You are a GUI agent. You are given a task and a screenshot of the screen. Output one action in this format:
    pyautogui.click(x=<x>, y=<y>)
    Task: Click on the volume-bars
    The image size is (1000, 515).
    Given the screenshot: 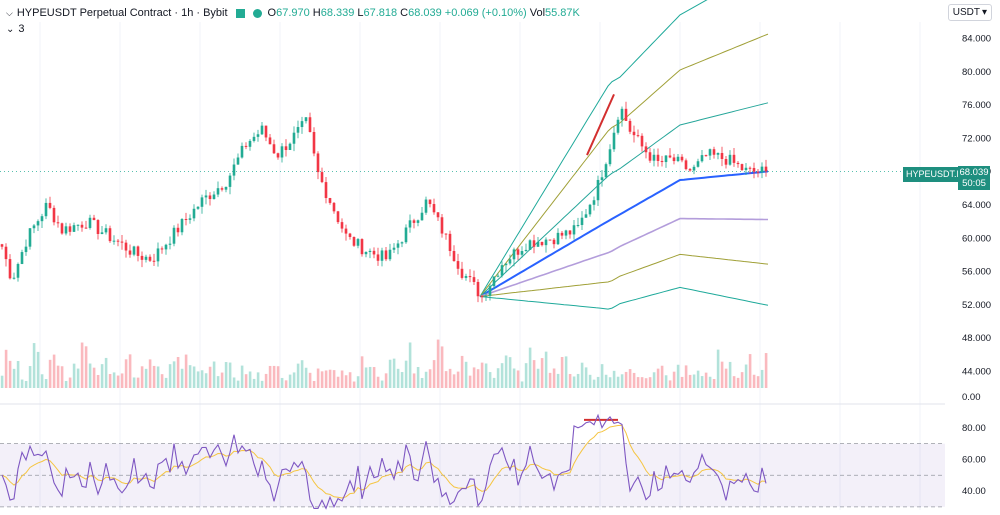 What is the action you would take?
    pyautogui.click(x=384, y=363)
    